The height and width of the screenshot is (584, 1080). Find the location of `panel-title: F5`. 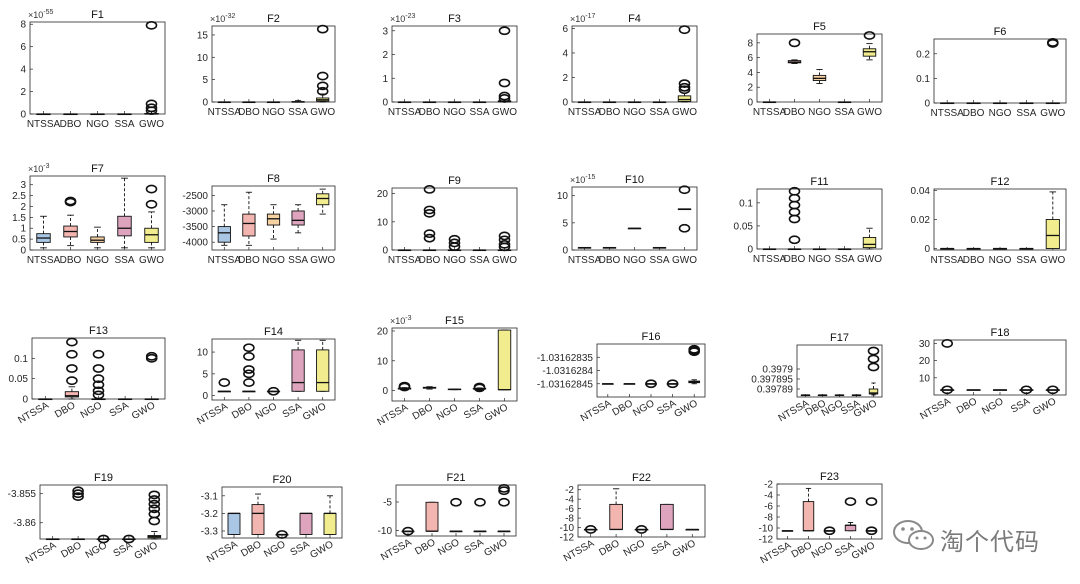

panel-title: F5 is located at coordinates (819, 27).